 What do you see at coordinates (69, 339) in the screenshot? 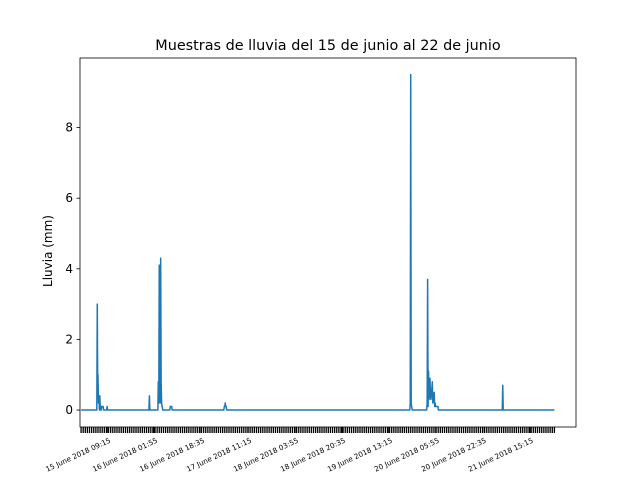
I see `y-tick-label: 2` at bounding box center [69, 339].